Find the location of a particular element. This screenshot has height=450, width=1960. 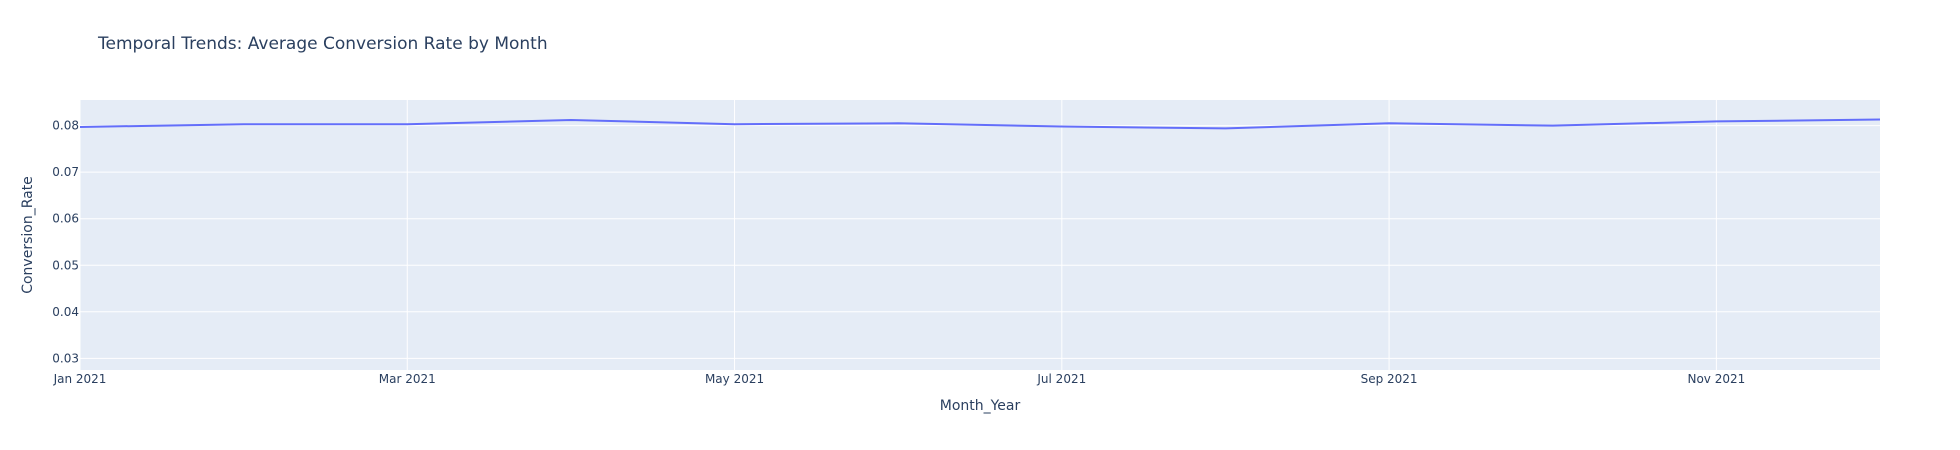

y-tick-label: 0.06 is located at coordinates (65, 219).